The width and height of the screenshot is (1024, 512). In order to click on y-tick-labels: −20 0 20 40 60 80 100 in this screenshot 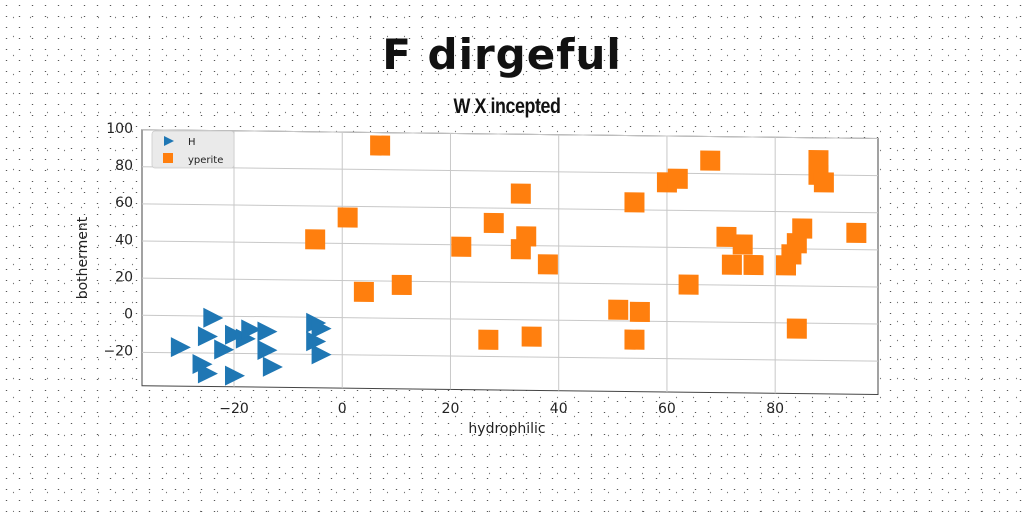, I will do `click(118, 240)`.